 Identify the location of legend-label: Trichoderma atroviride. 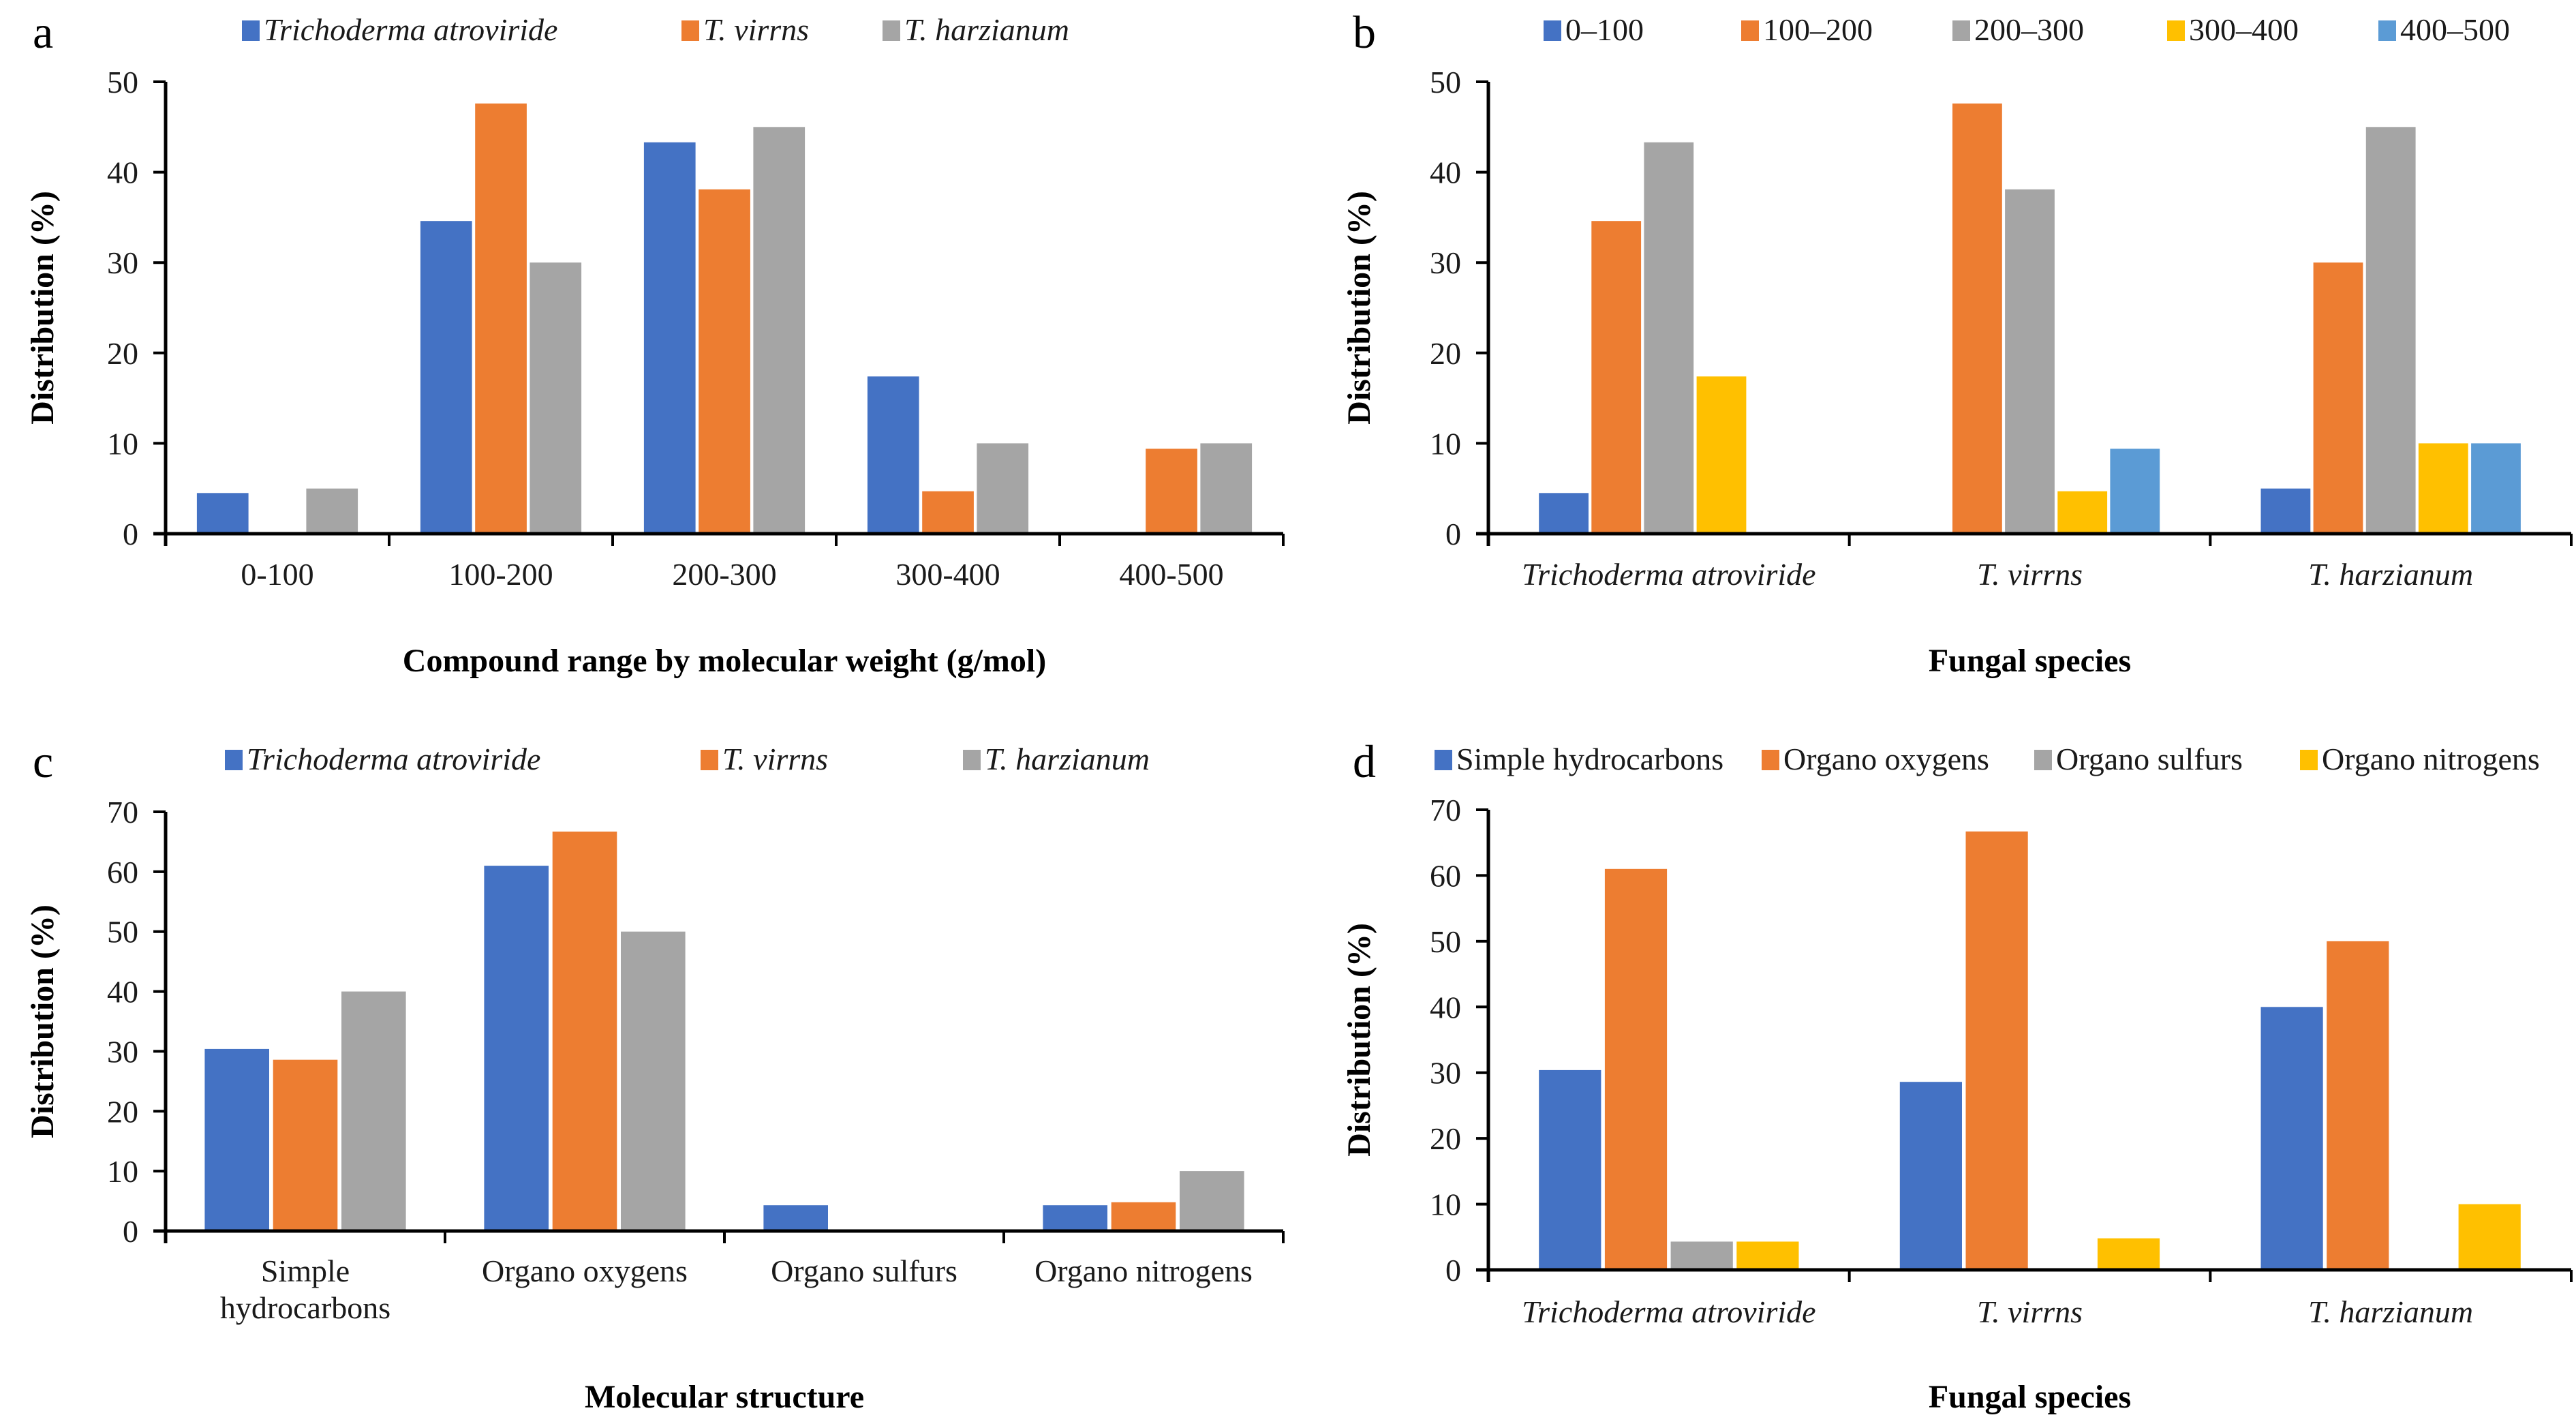
(410, 29).